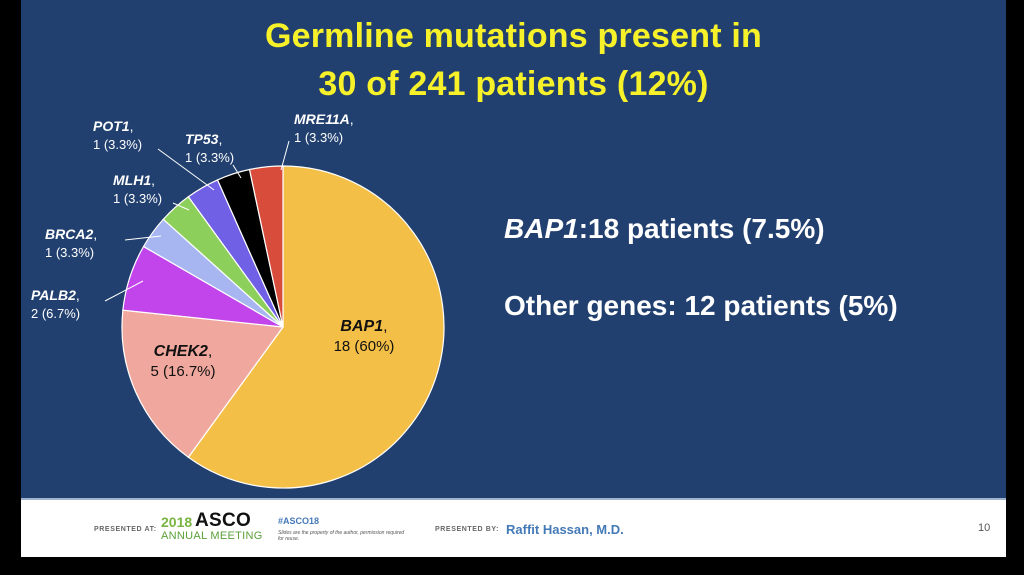 Image resolution: width=1024 pixels, height=575 pixels. Describe the element at coordinates (134, 180) in the screenshot. I see `slice-label-mlh1: MLH1,` at that location.